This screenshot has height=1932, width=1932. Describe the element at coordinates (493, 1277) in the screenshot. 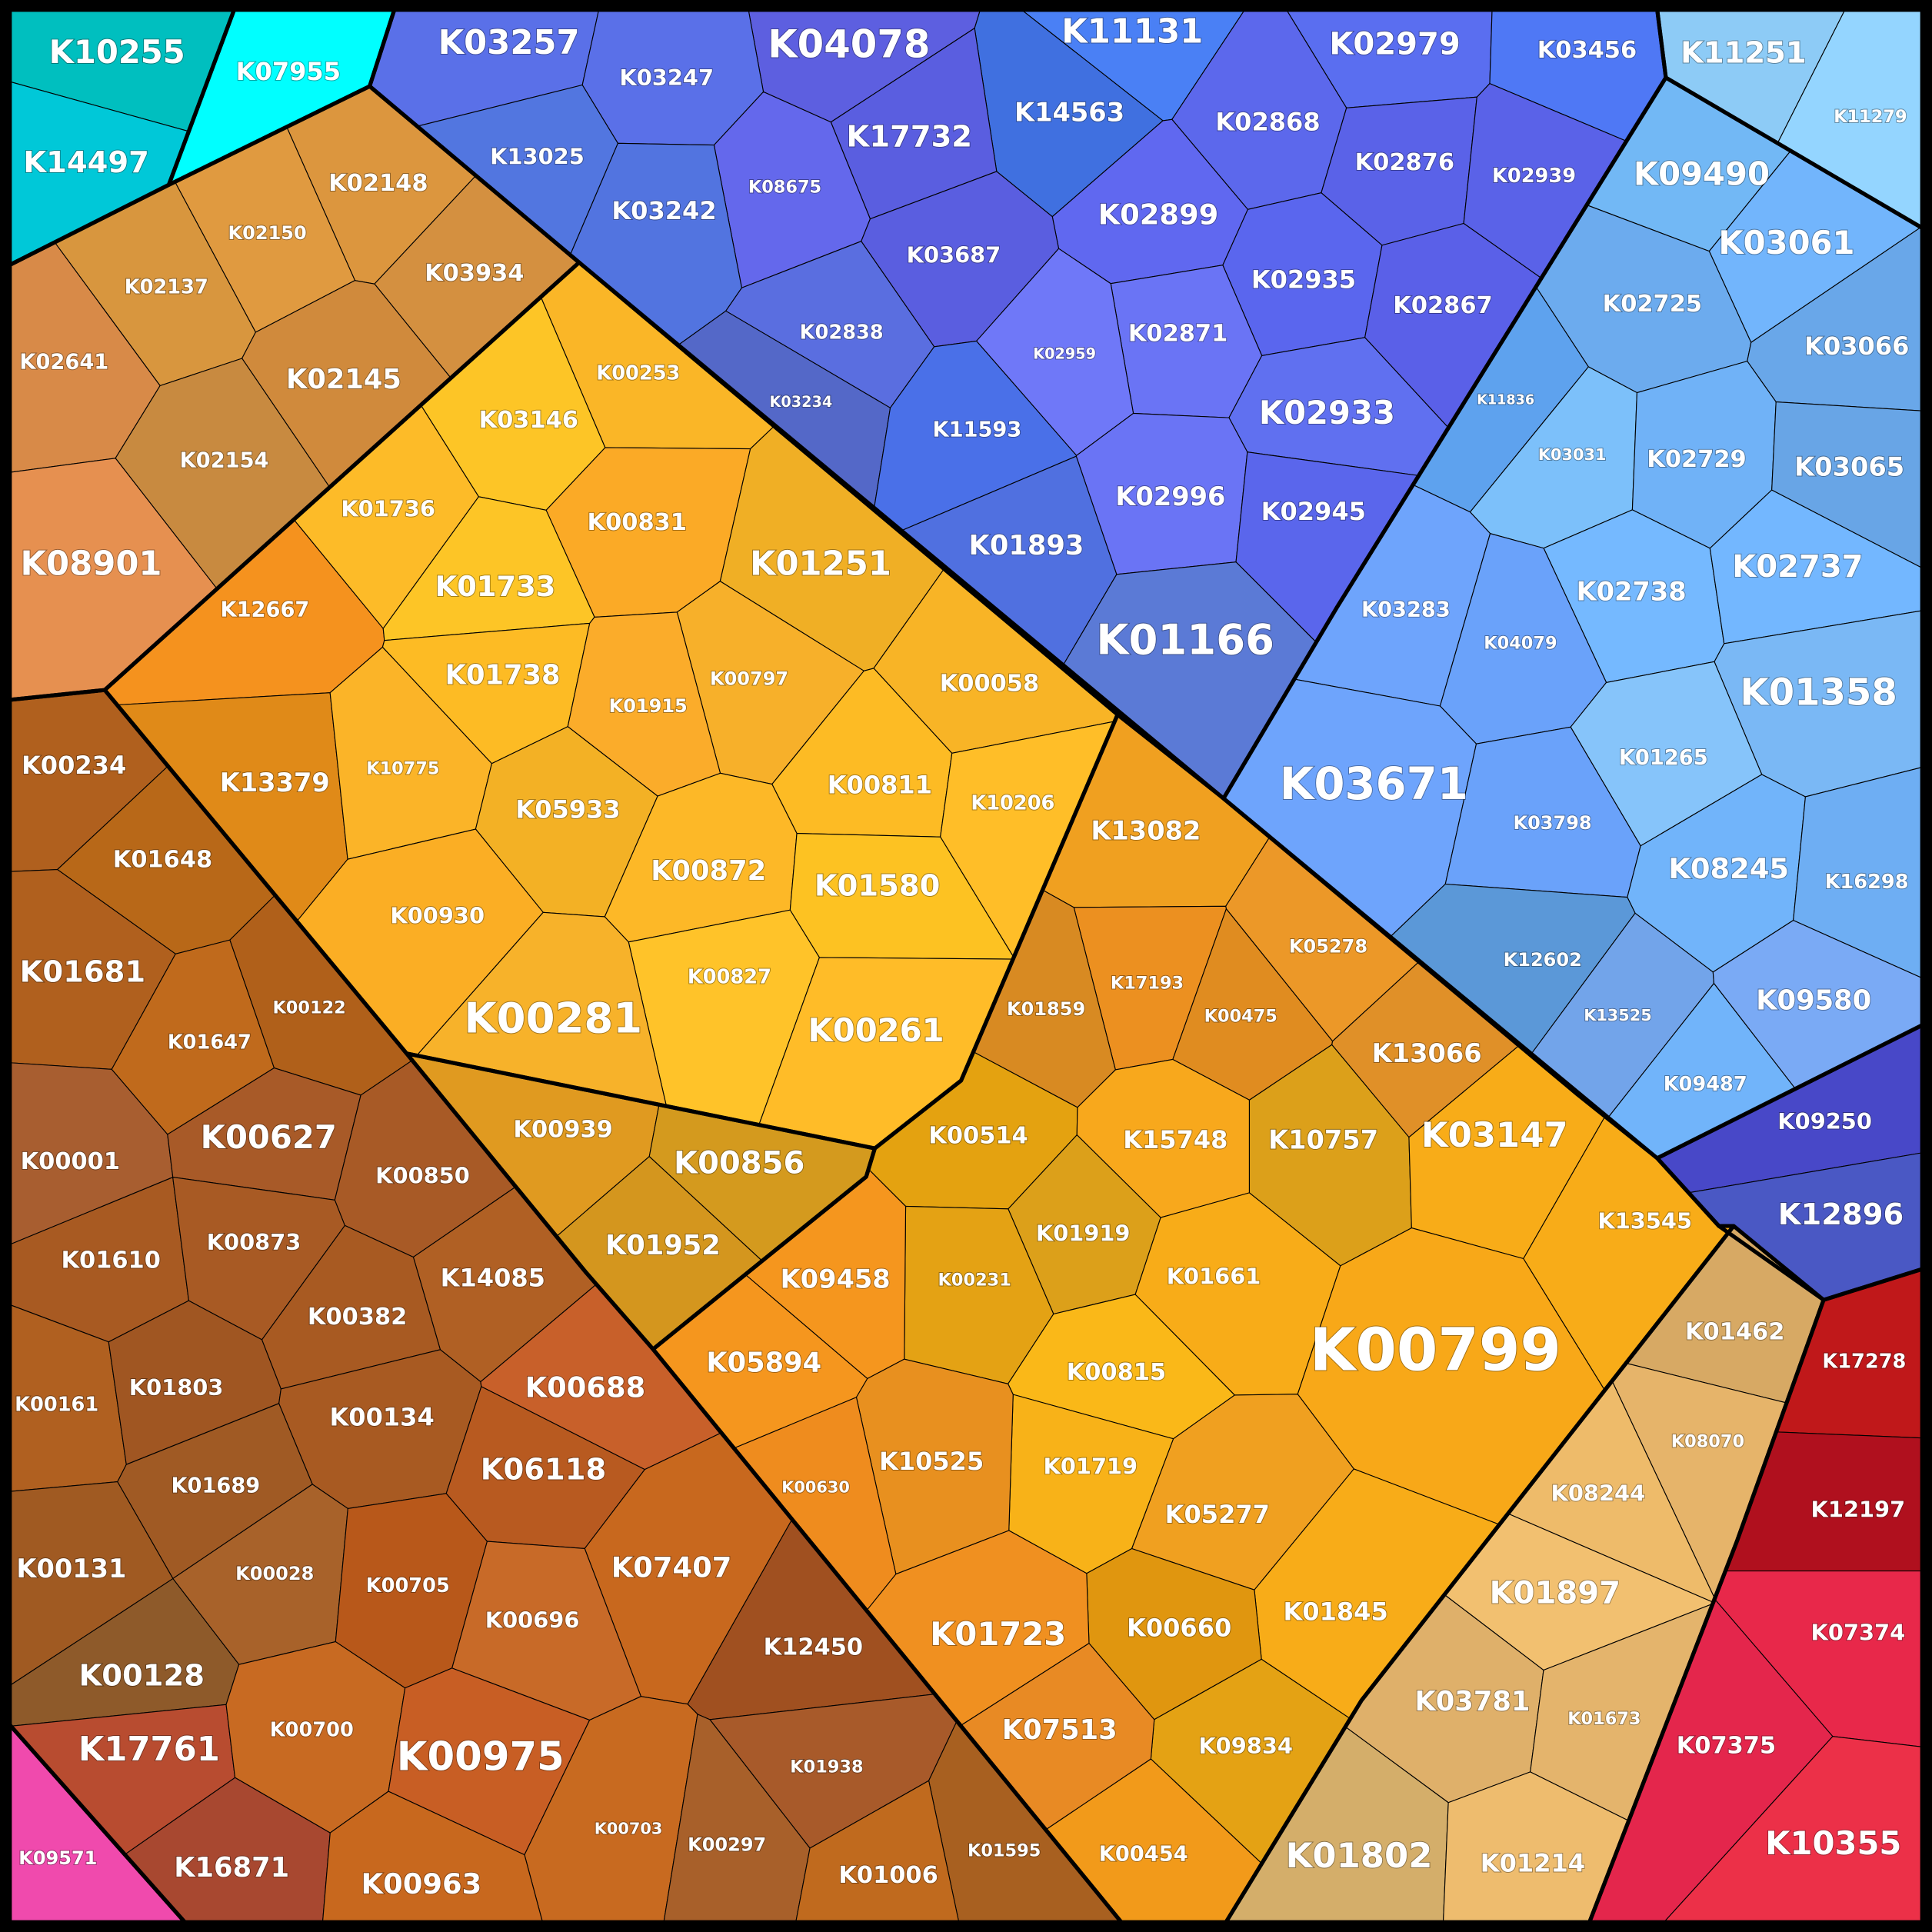

I see `cell-label: K14085` at that location.